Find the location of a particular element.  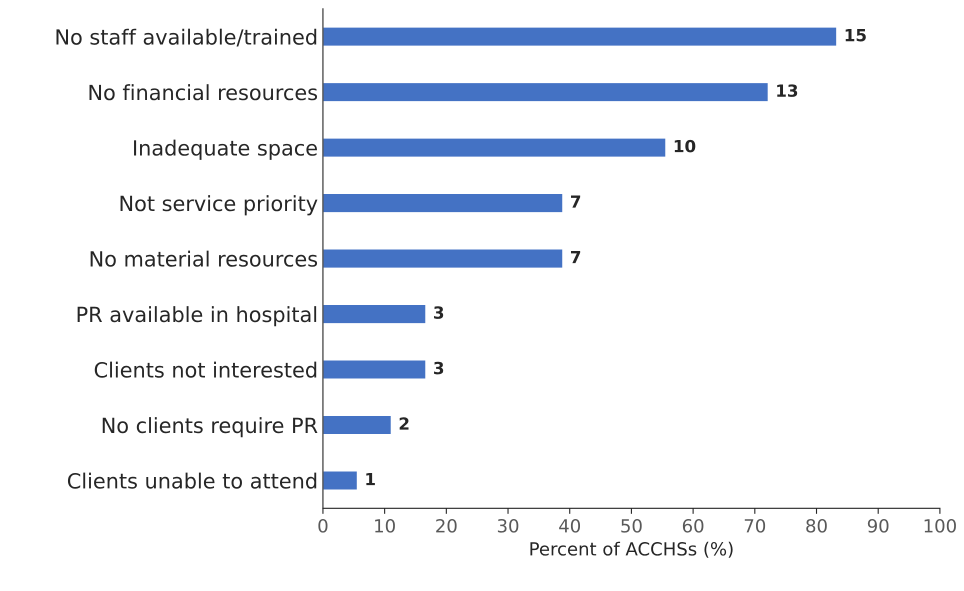

y-tick-label: No staff available/trained is located at coordinates (186, 37).